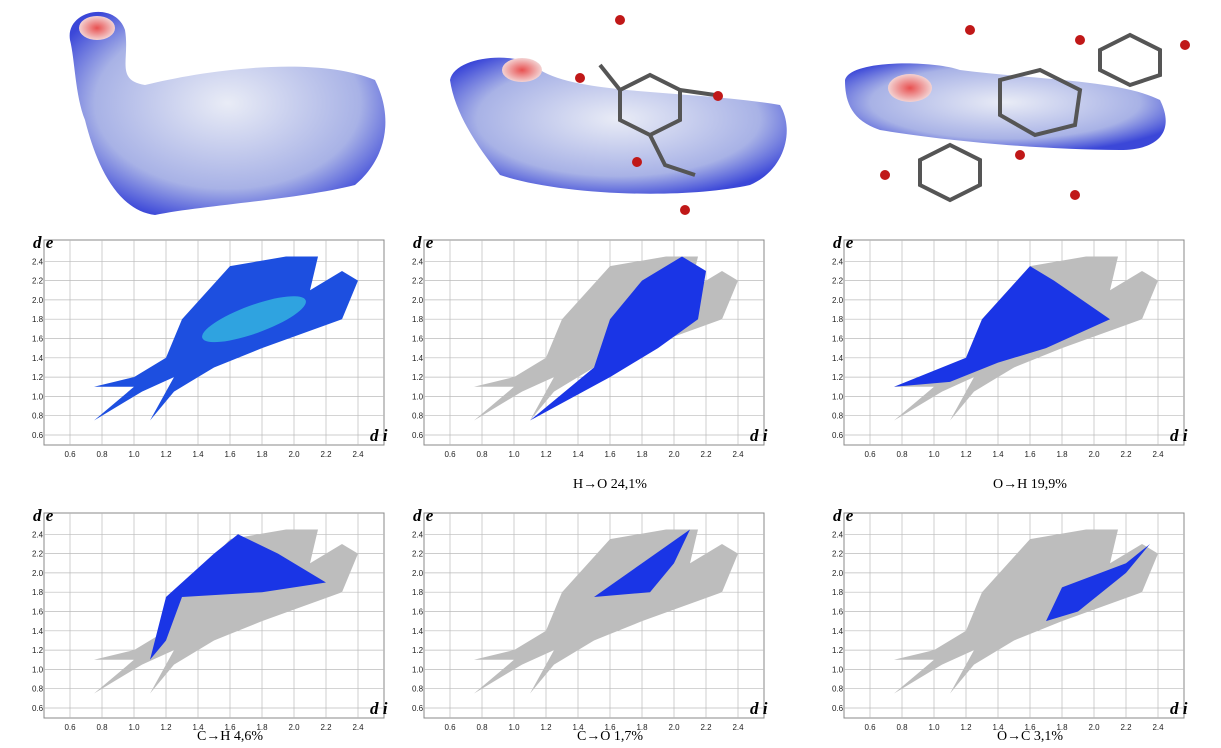  I want to click on caption: O→H 19,9%, so click(1030, 484).